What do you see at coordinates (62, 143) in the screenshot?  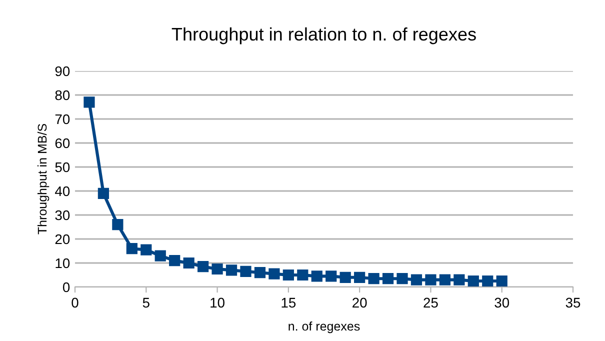 I see `y-tick-label: 60` at bounding box center [62, 143].